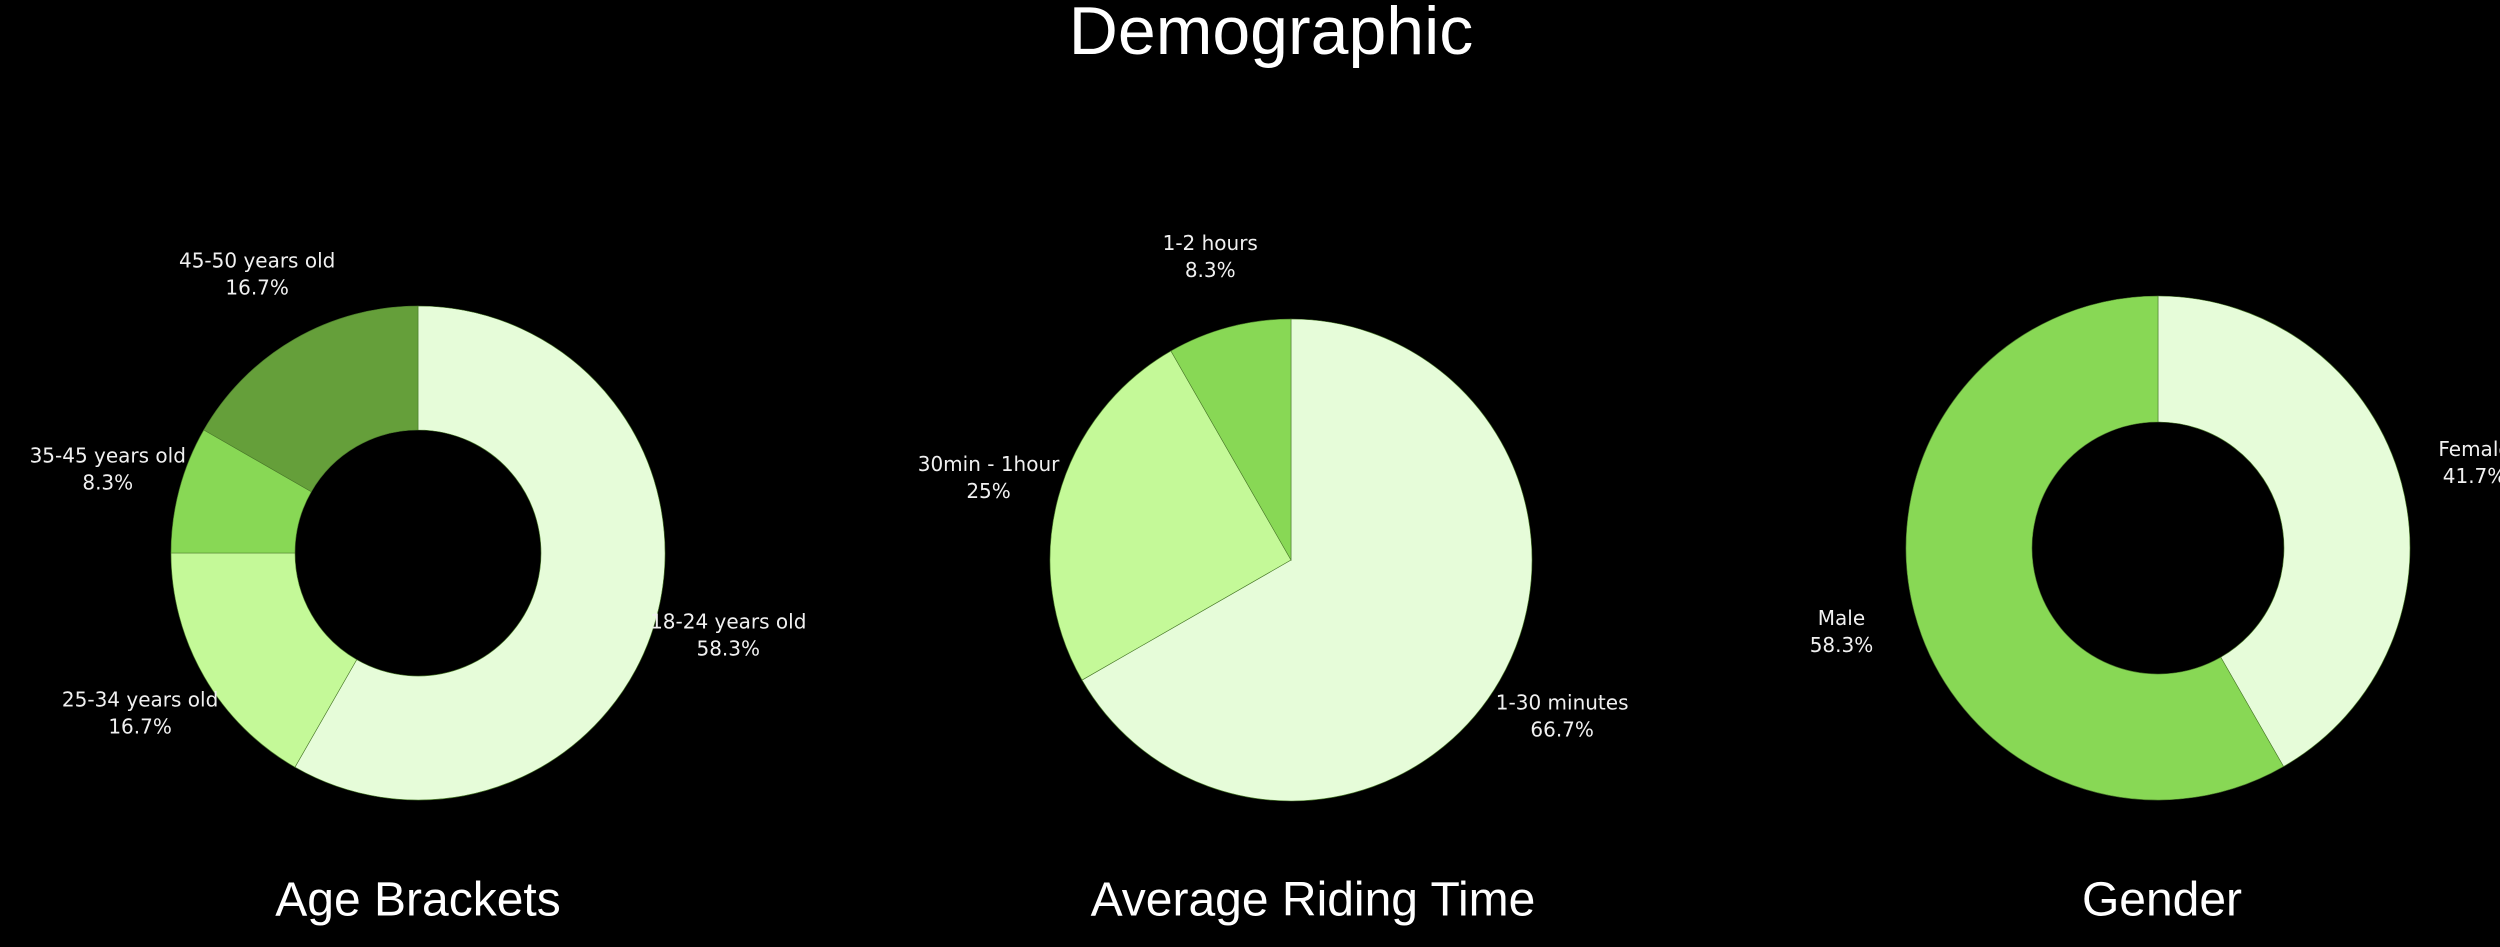 This screenshot has height=947, width=2500. What do you see at coordinates (1210, 243) in the screenshot?
I see `slice-label: 1-2 hours` at bounding box center [1210, 243].